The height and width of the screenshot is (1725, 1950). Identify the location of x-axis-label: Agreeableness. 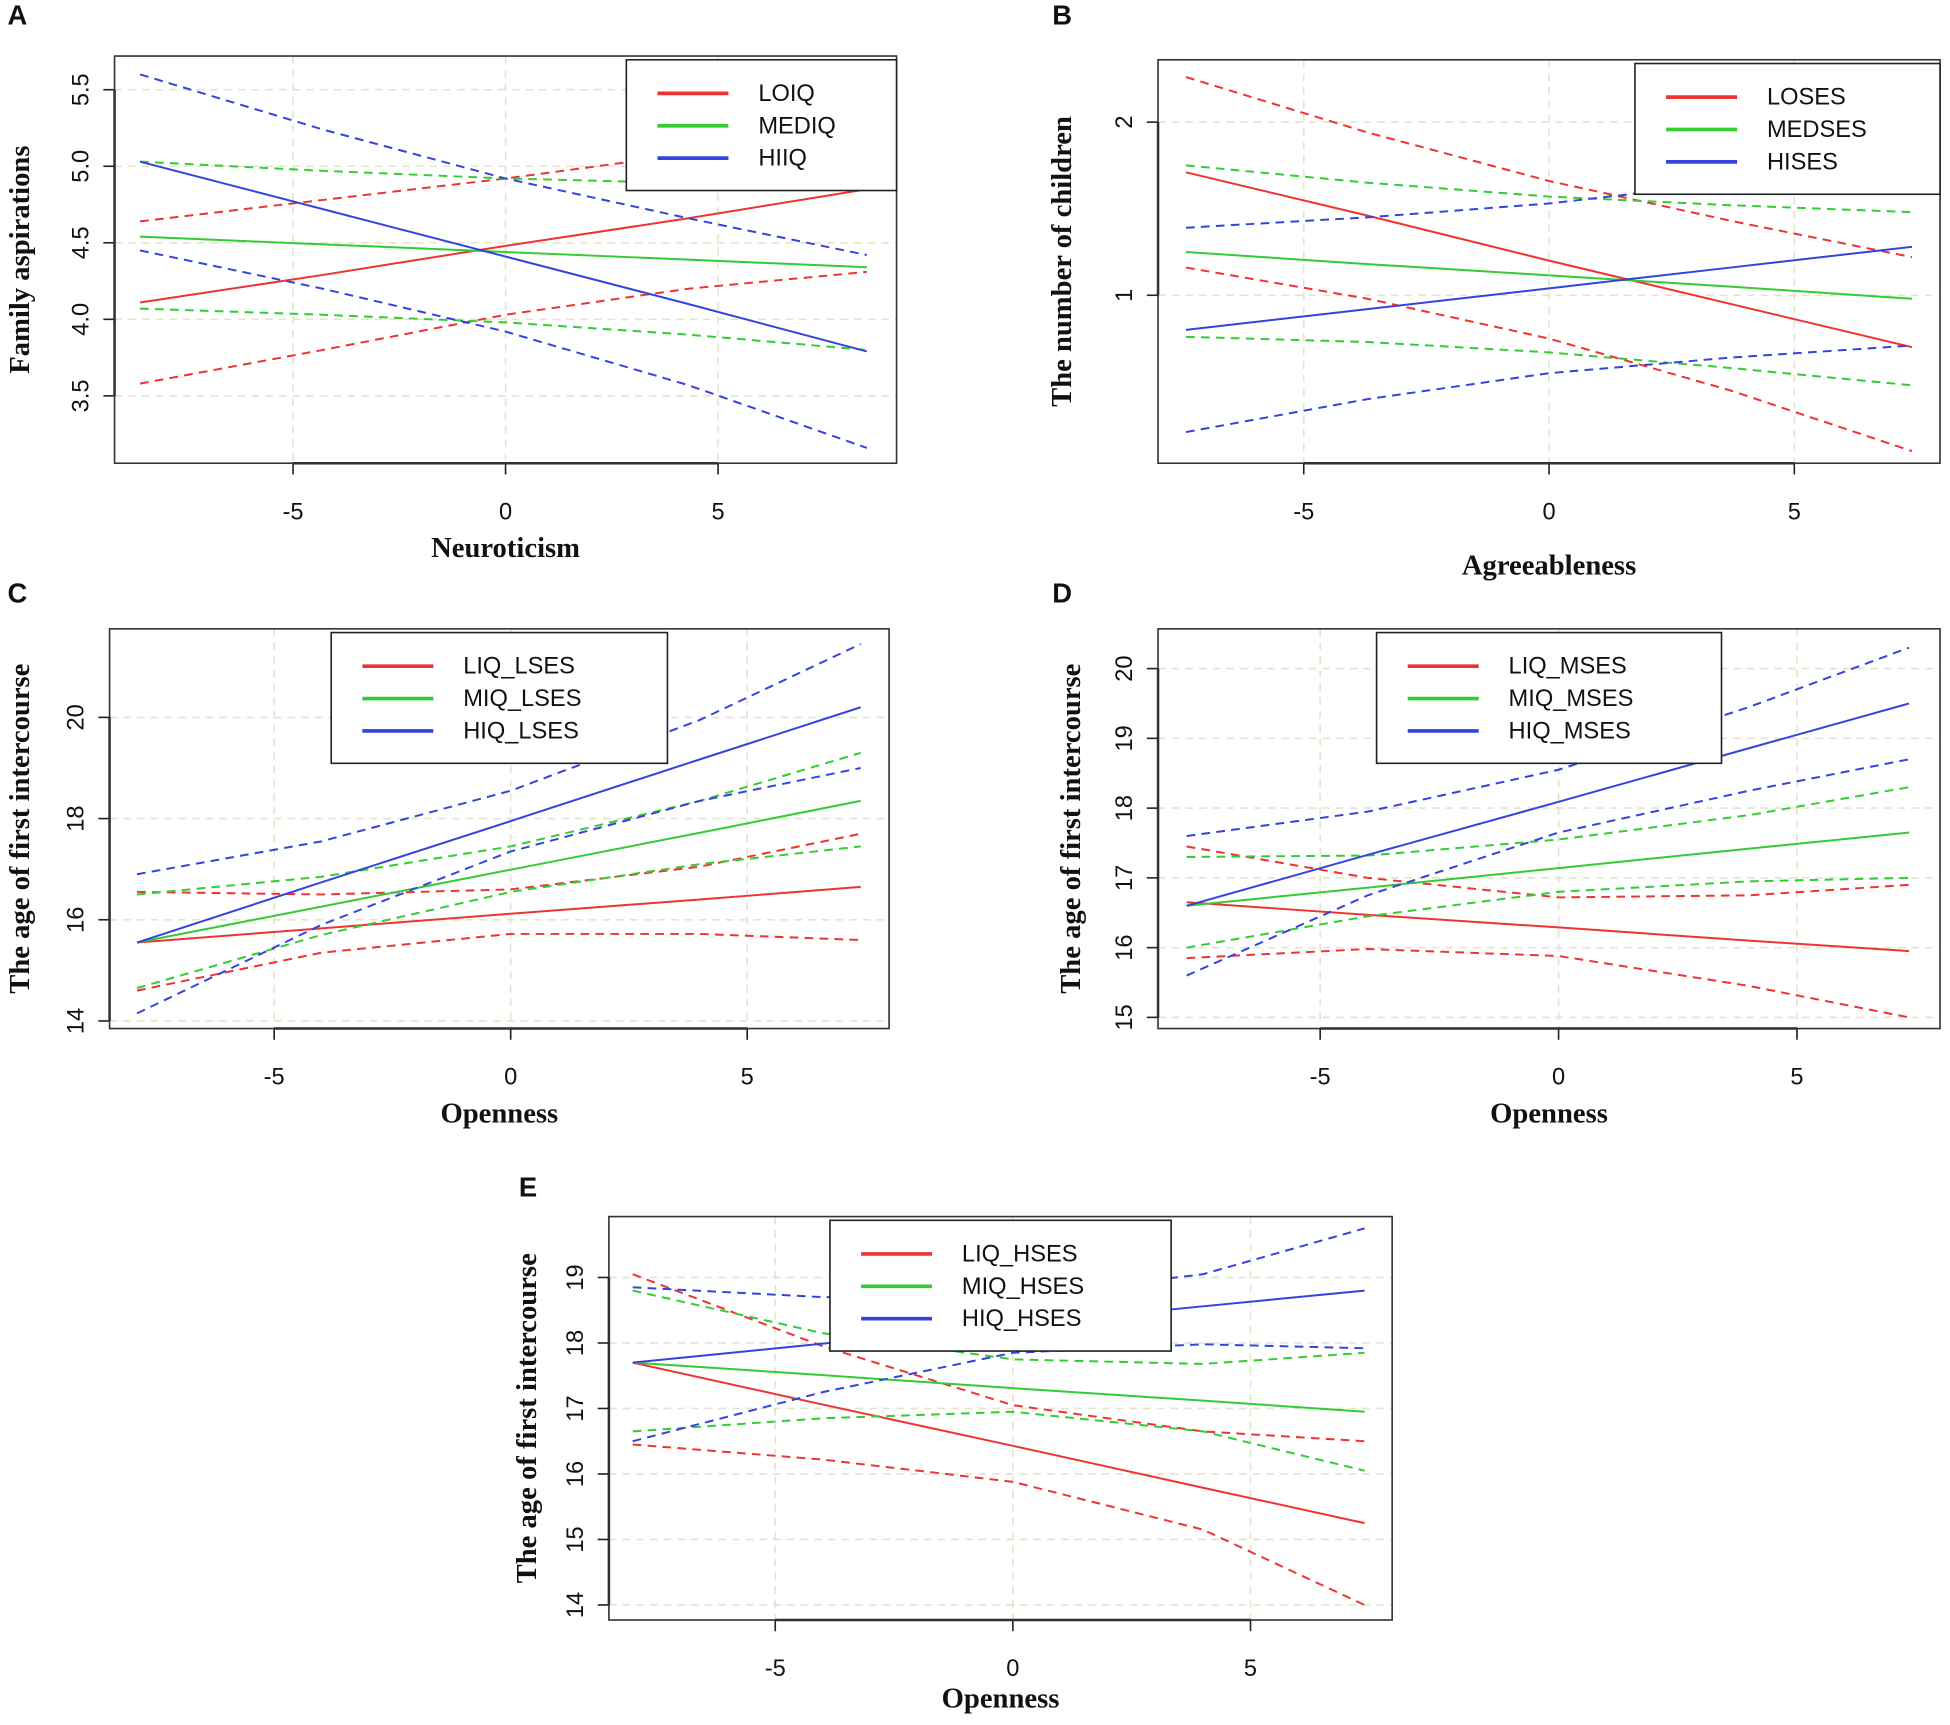
(1549, 565).